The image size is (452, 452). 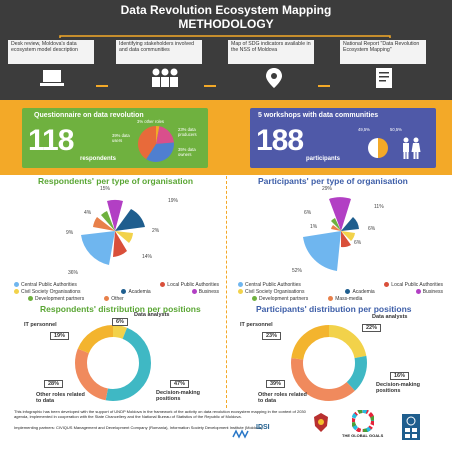 What do you see at coordinates (334, 309) in the screenshot?
I see `part-pos-title: Participants' distribution per positions` at bounding box center [334, 309].